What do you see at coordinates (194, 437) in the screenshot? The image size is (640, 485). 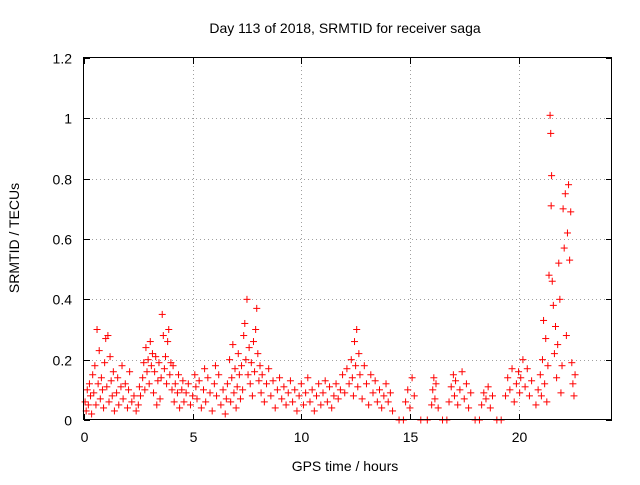 I see `x-tick-label: 5` at bounding box center [194, 437].